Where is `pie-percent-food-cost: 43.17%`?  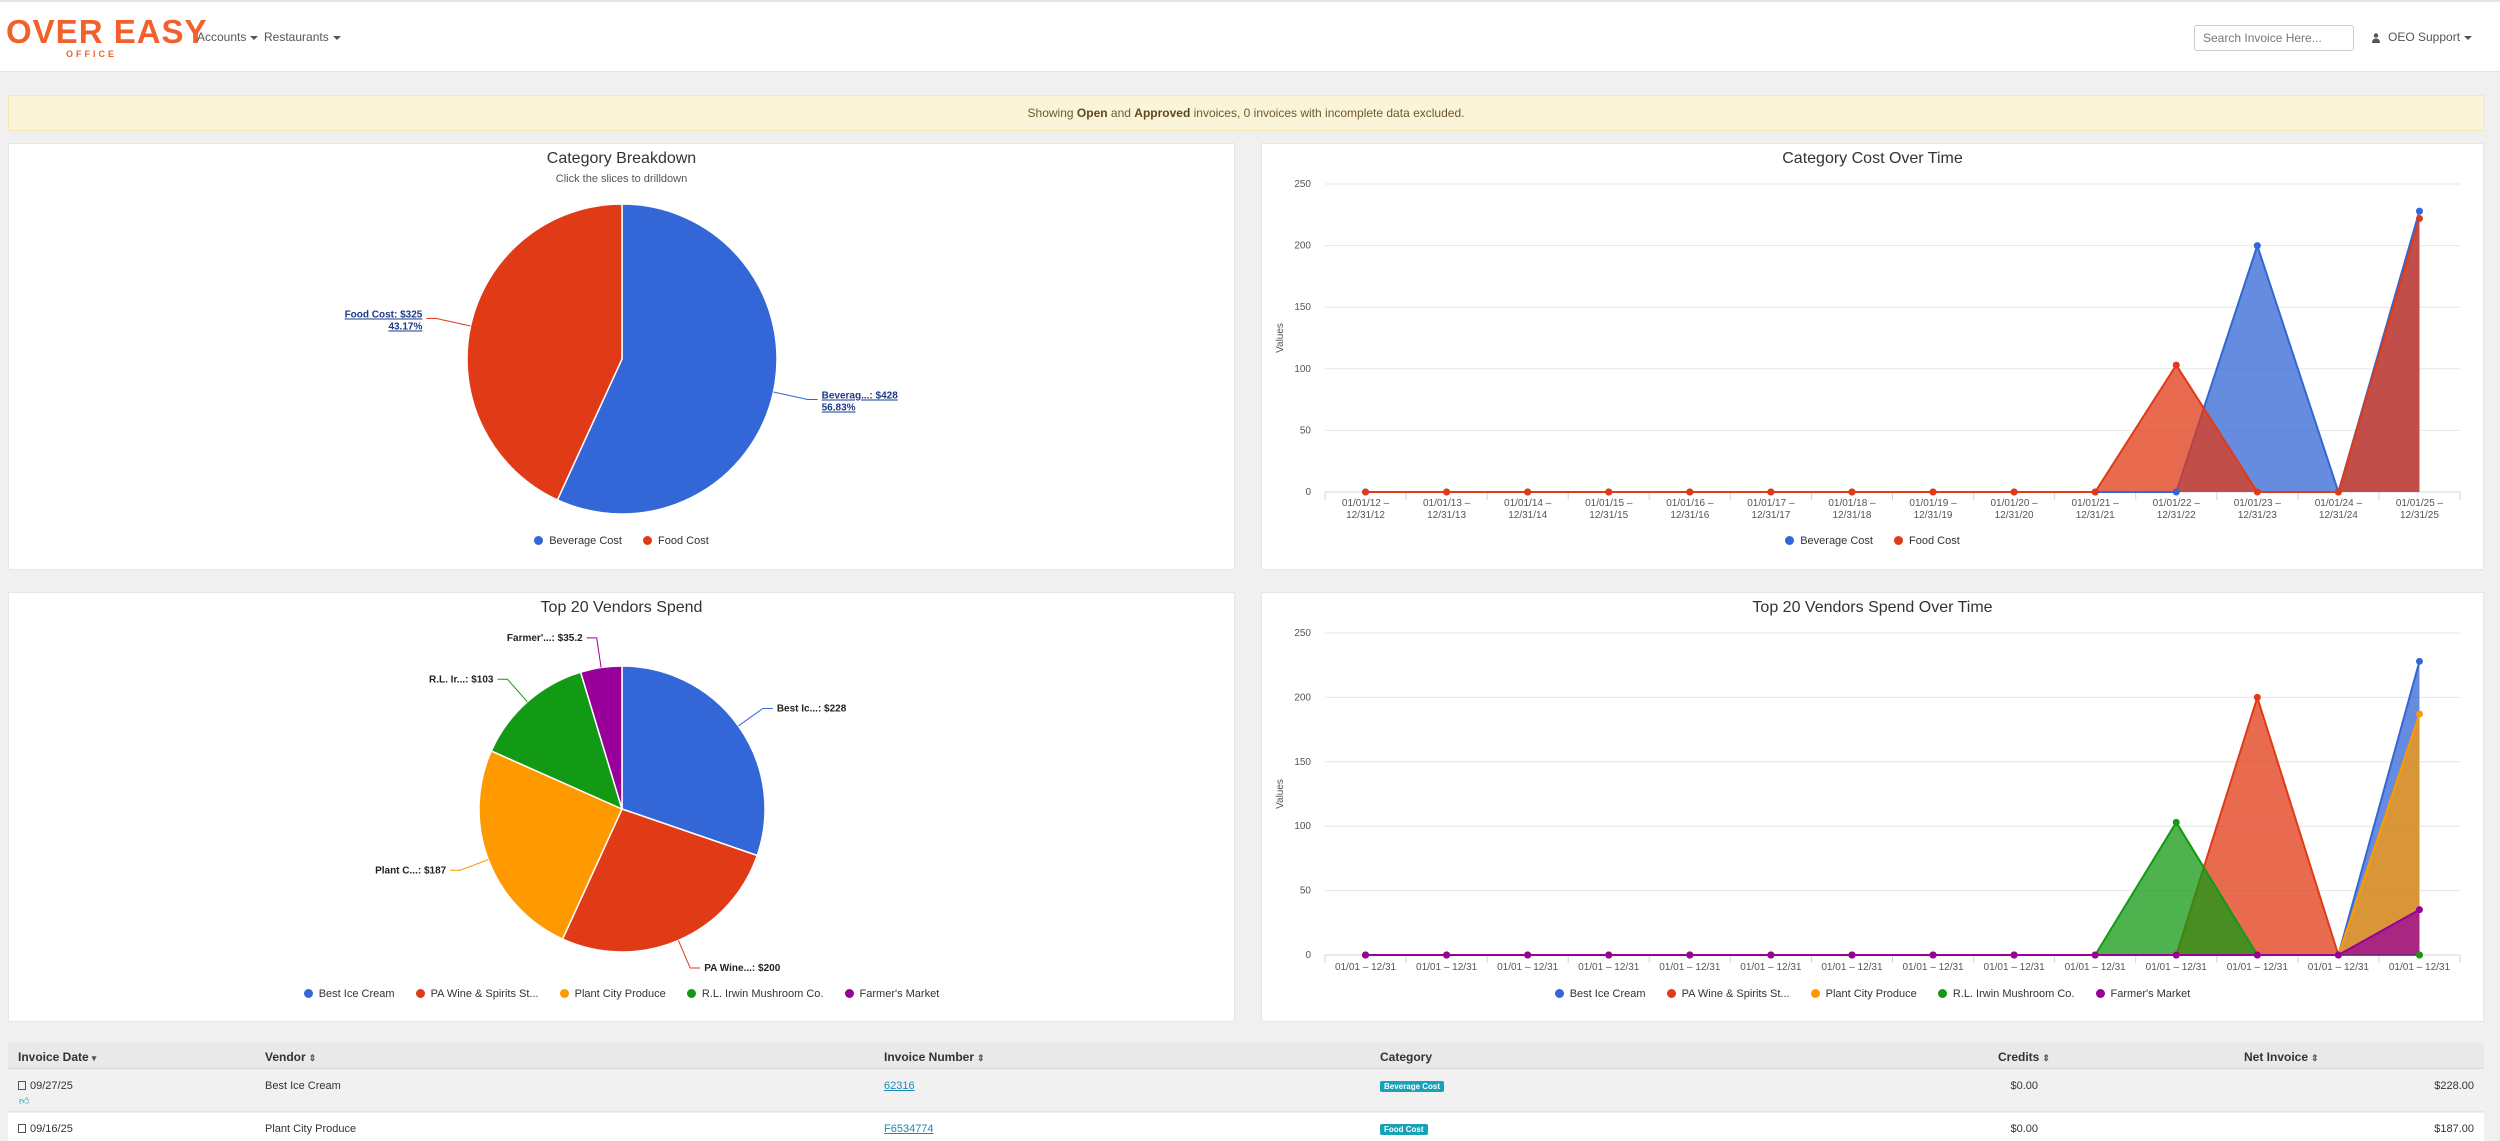 pie-percent-food-cost: 43.17% is located at coordinates (405, 326).